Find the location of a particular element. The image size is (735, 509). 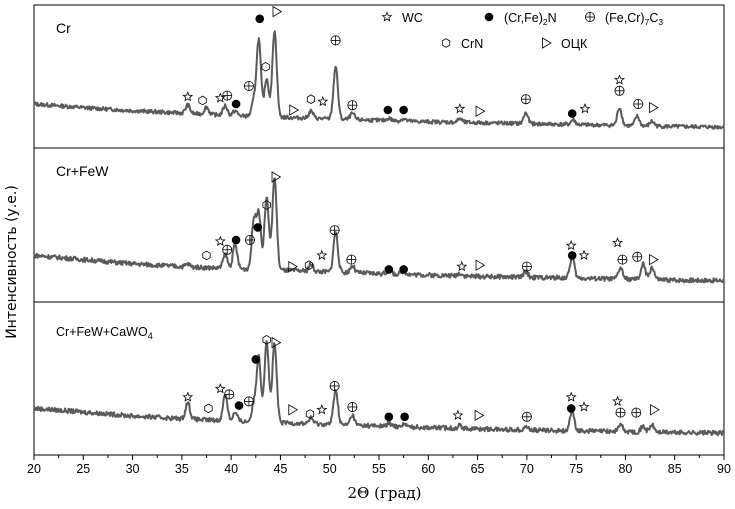

sample-label: Cr is located at coordinates (63, 28).